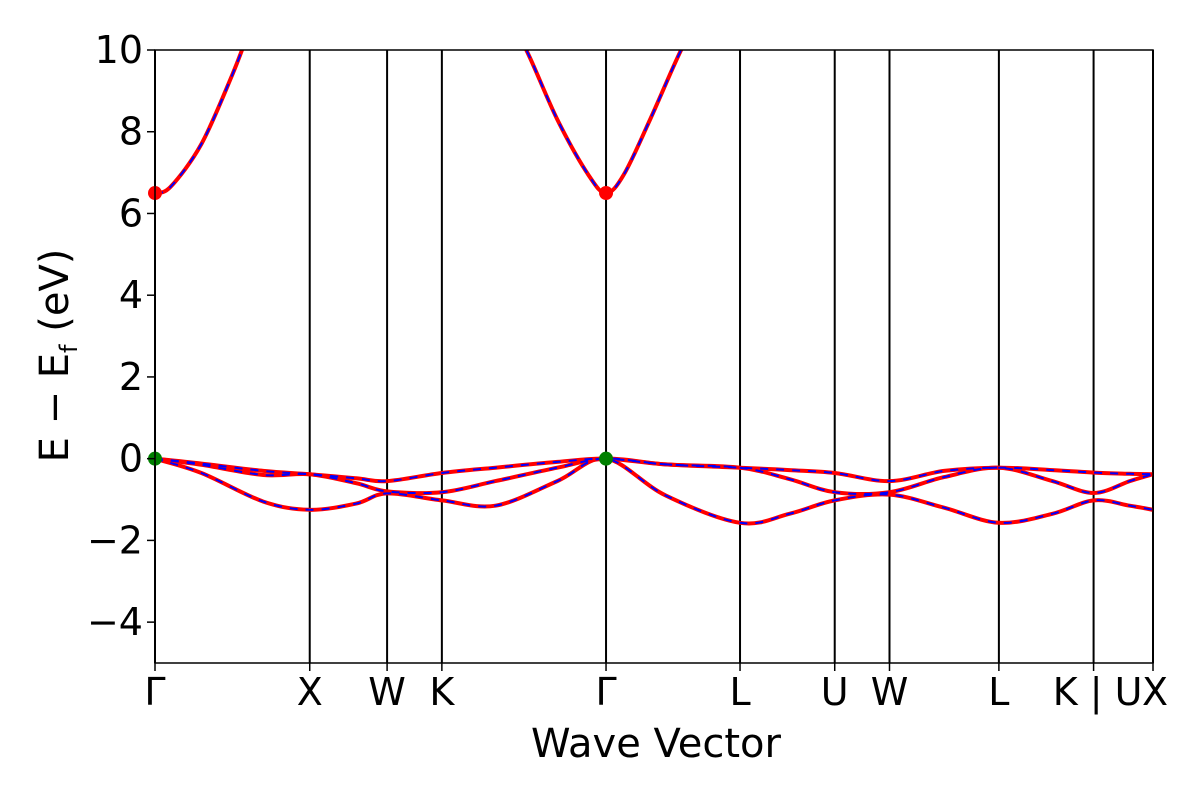  Describe the element at coordinates (835, 692) in the screenshot. I see `x-tick-label: U` at that location.